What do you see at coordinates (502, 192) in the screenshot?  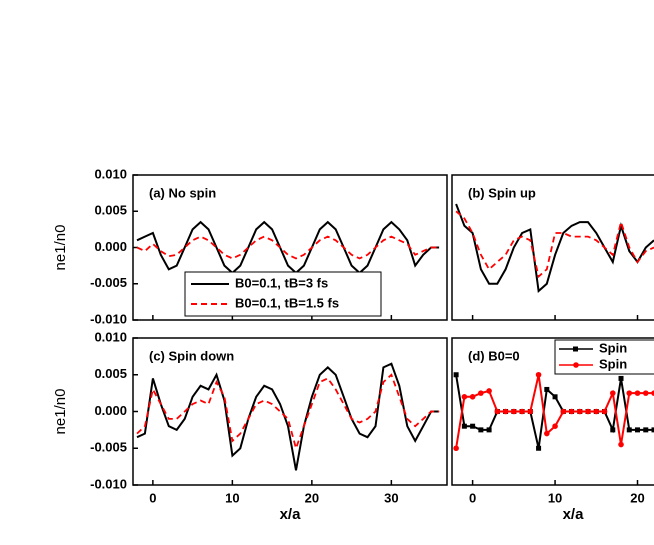 I see `panel-title: (b) Spin up` at bounding box center [502, 192].